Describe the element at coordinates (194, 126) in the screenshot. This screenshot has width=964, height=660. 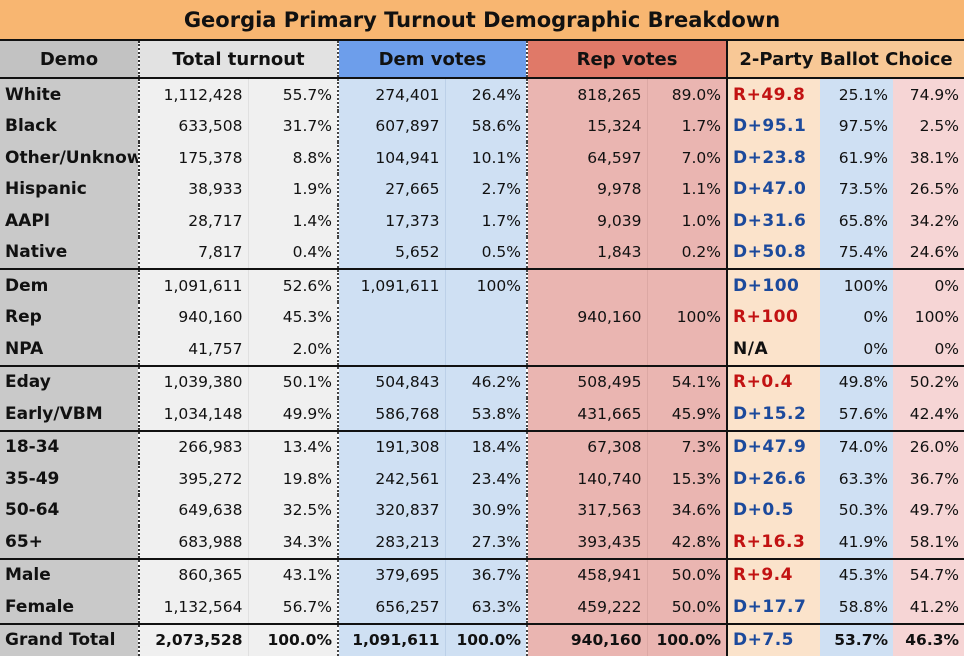
I see `total-turnout-cell: 633,508` at that location.